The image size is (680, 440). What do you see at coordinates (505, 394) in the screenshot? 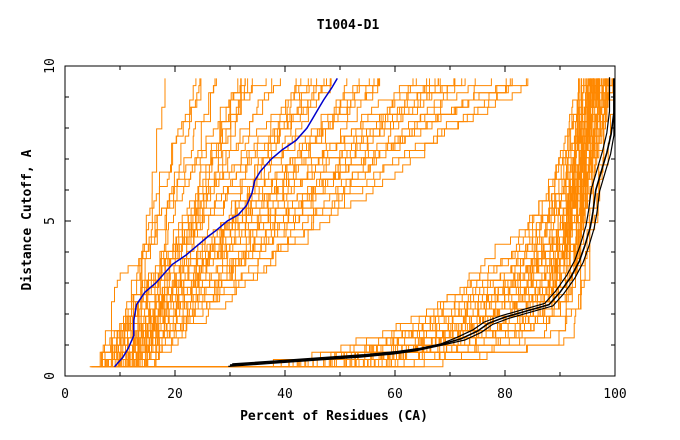
I see `x-tick-label: 80` at bounding box center [505, 394].